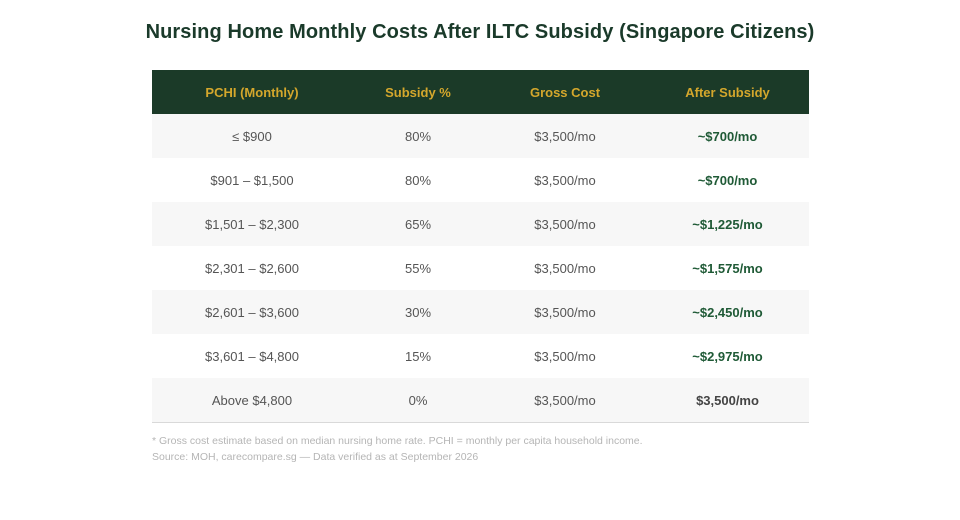 The height and width of the screenshot is (520, 960). Describe the element at coordinates (252, 400) in the screenshot. I see `cell-pchi: Above $4,800` at that location.